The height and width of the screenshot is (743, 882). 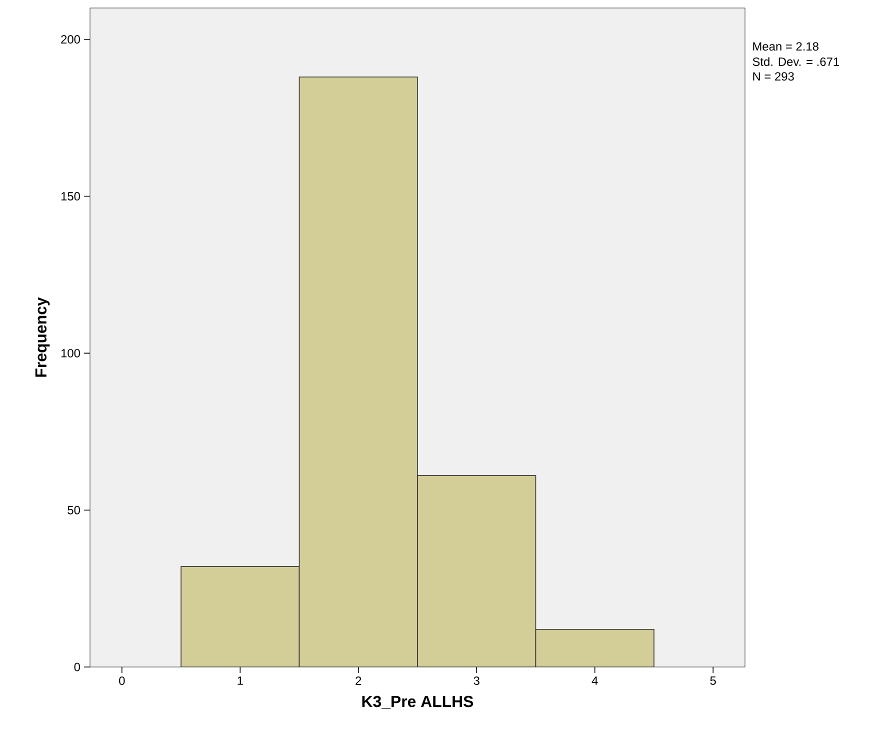 What do you see at coordinates (240, 680) in the screenshot?
I see `x-tick-label: 1` at bounding box center [240, 680].